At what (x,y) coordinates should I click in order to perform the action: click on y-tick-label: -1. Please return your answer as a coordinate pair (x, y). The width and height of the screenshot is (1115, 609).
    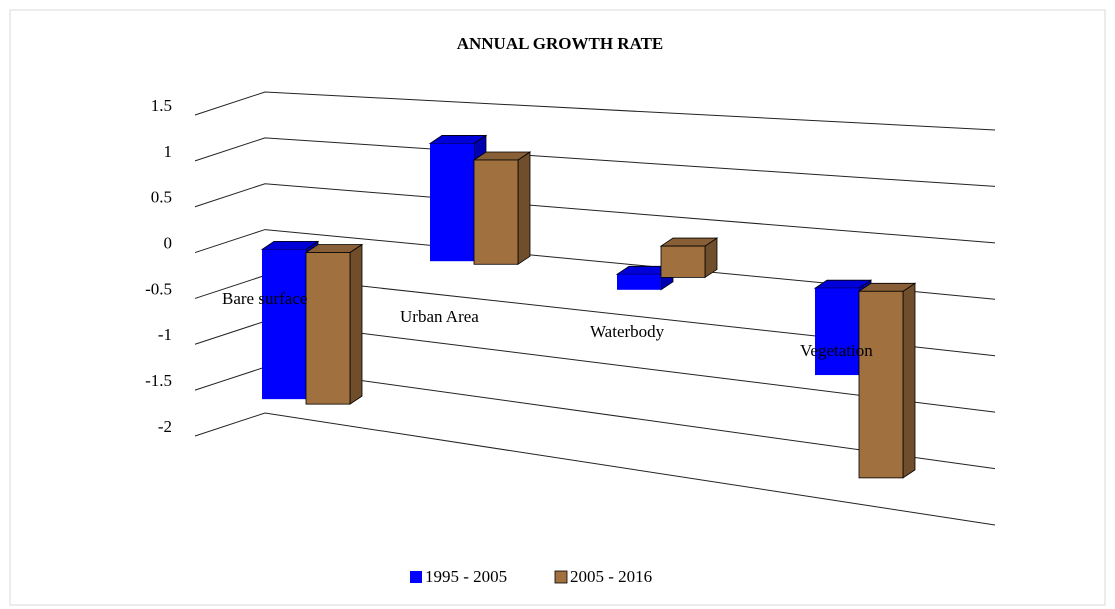
    Looking at the image, I should click on (165, 334).